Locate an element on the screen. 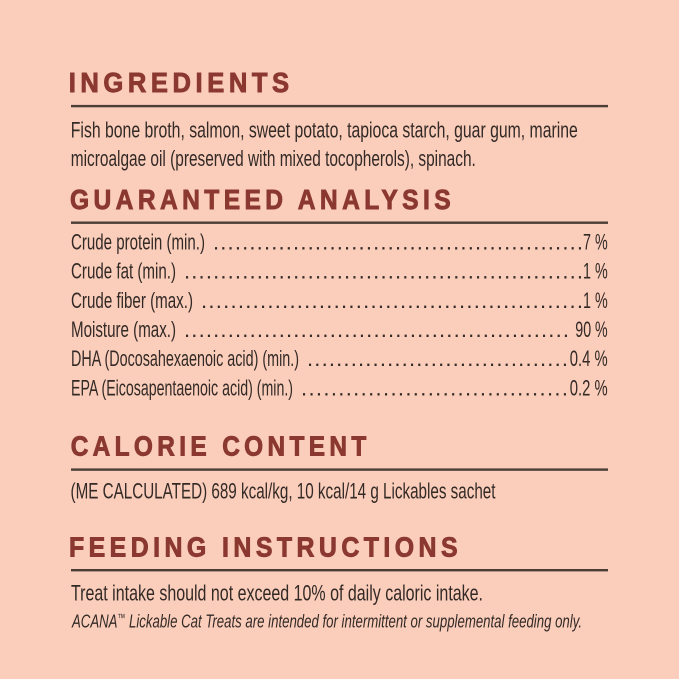  svg-text: Crude fiber (max.) is located at coordinates (132, 300).